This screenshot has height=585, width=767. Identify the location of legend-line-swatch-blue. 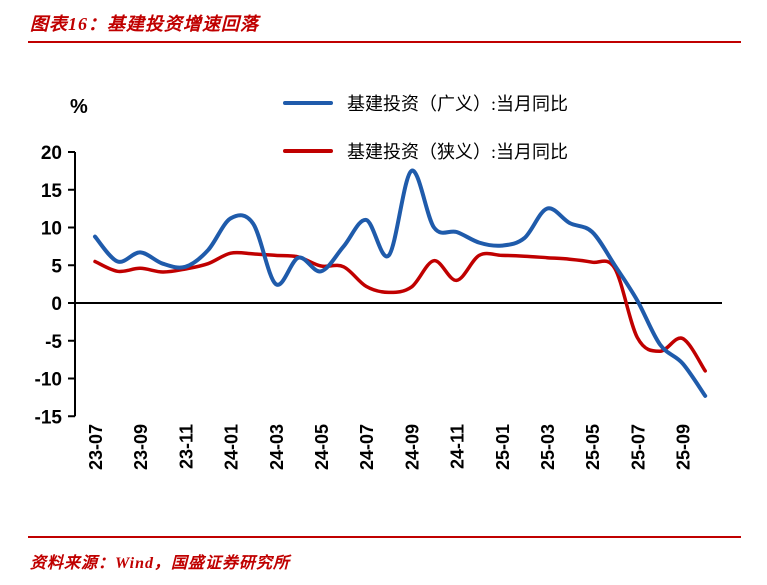
(308, 103).